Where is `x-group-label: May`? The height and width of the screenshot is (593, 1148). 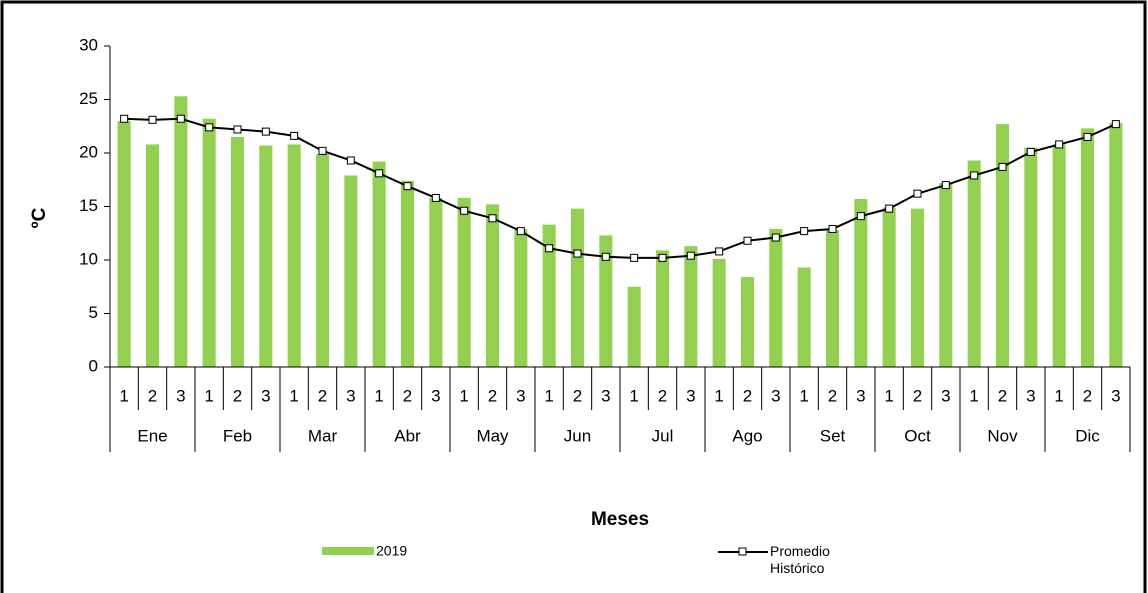 x-group-label: May is located at coordinates (492, 435).